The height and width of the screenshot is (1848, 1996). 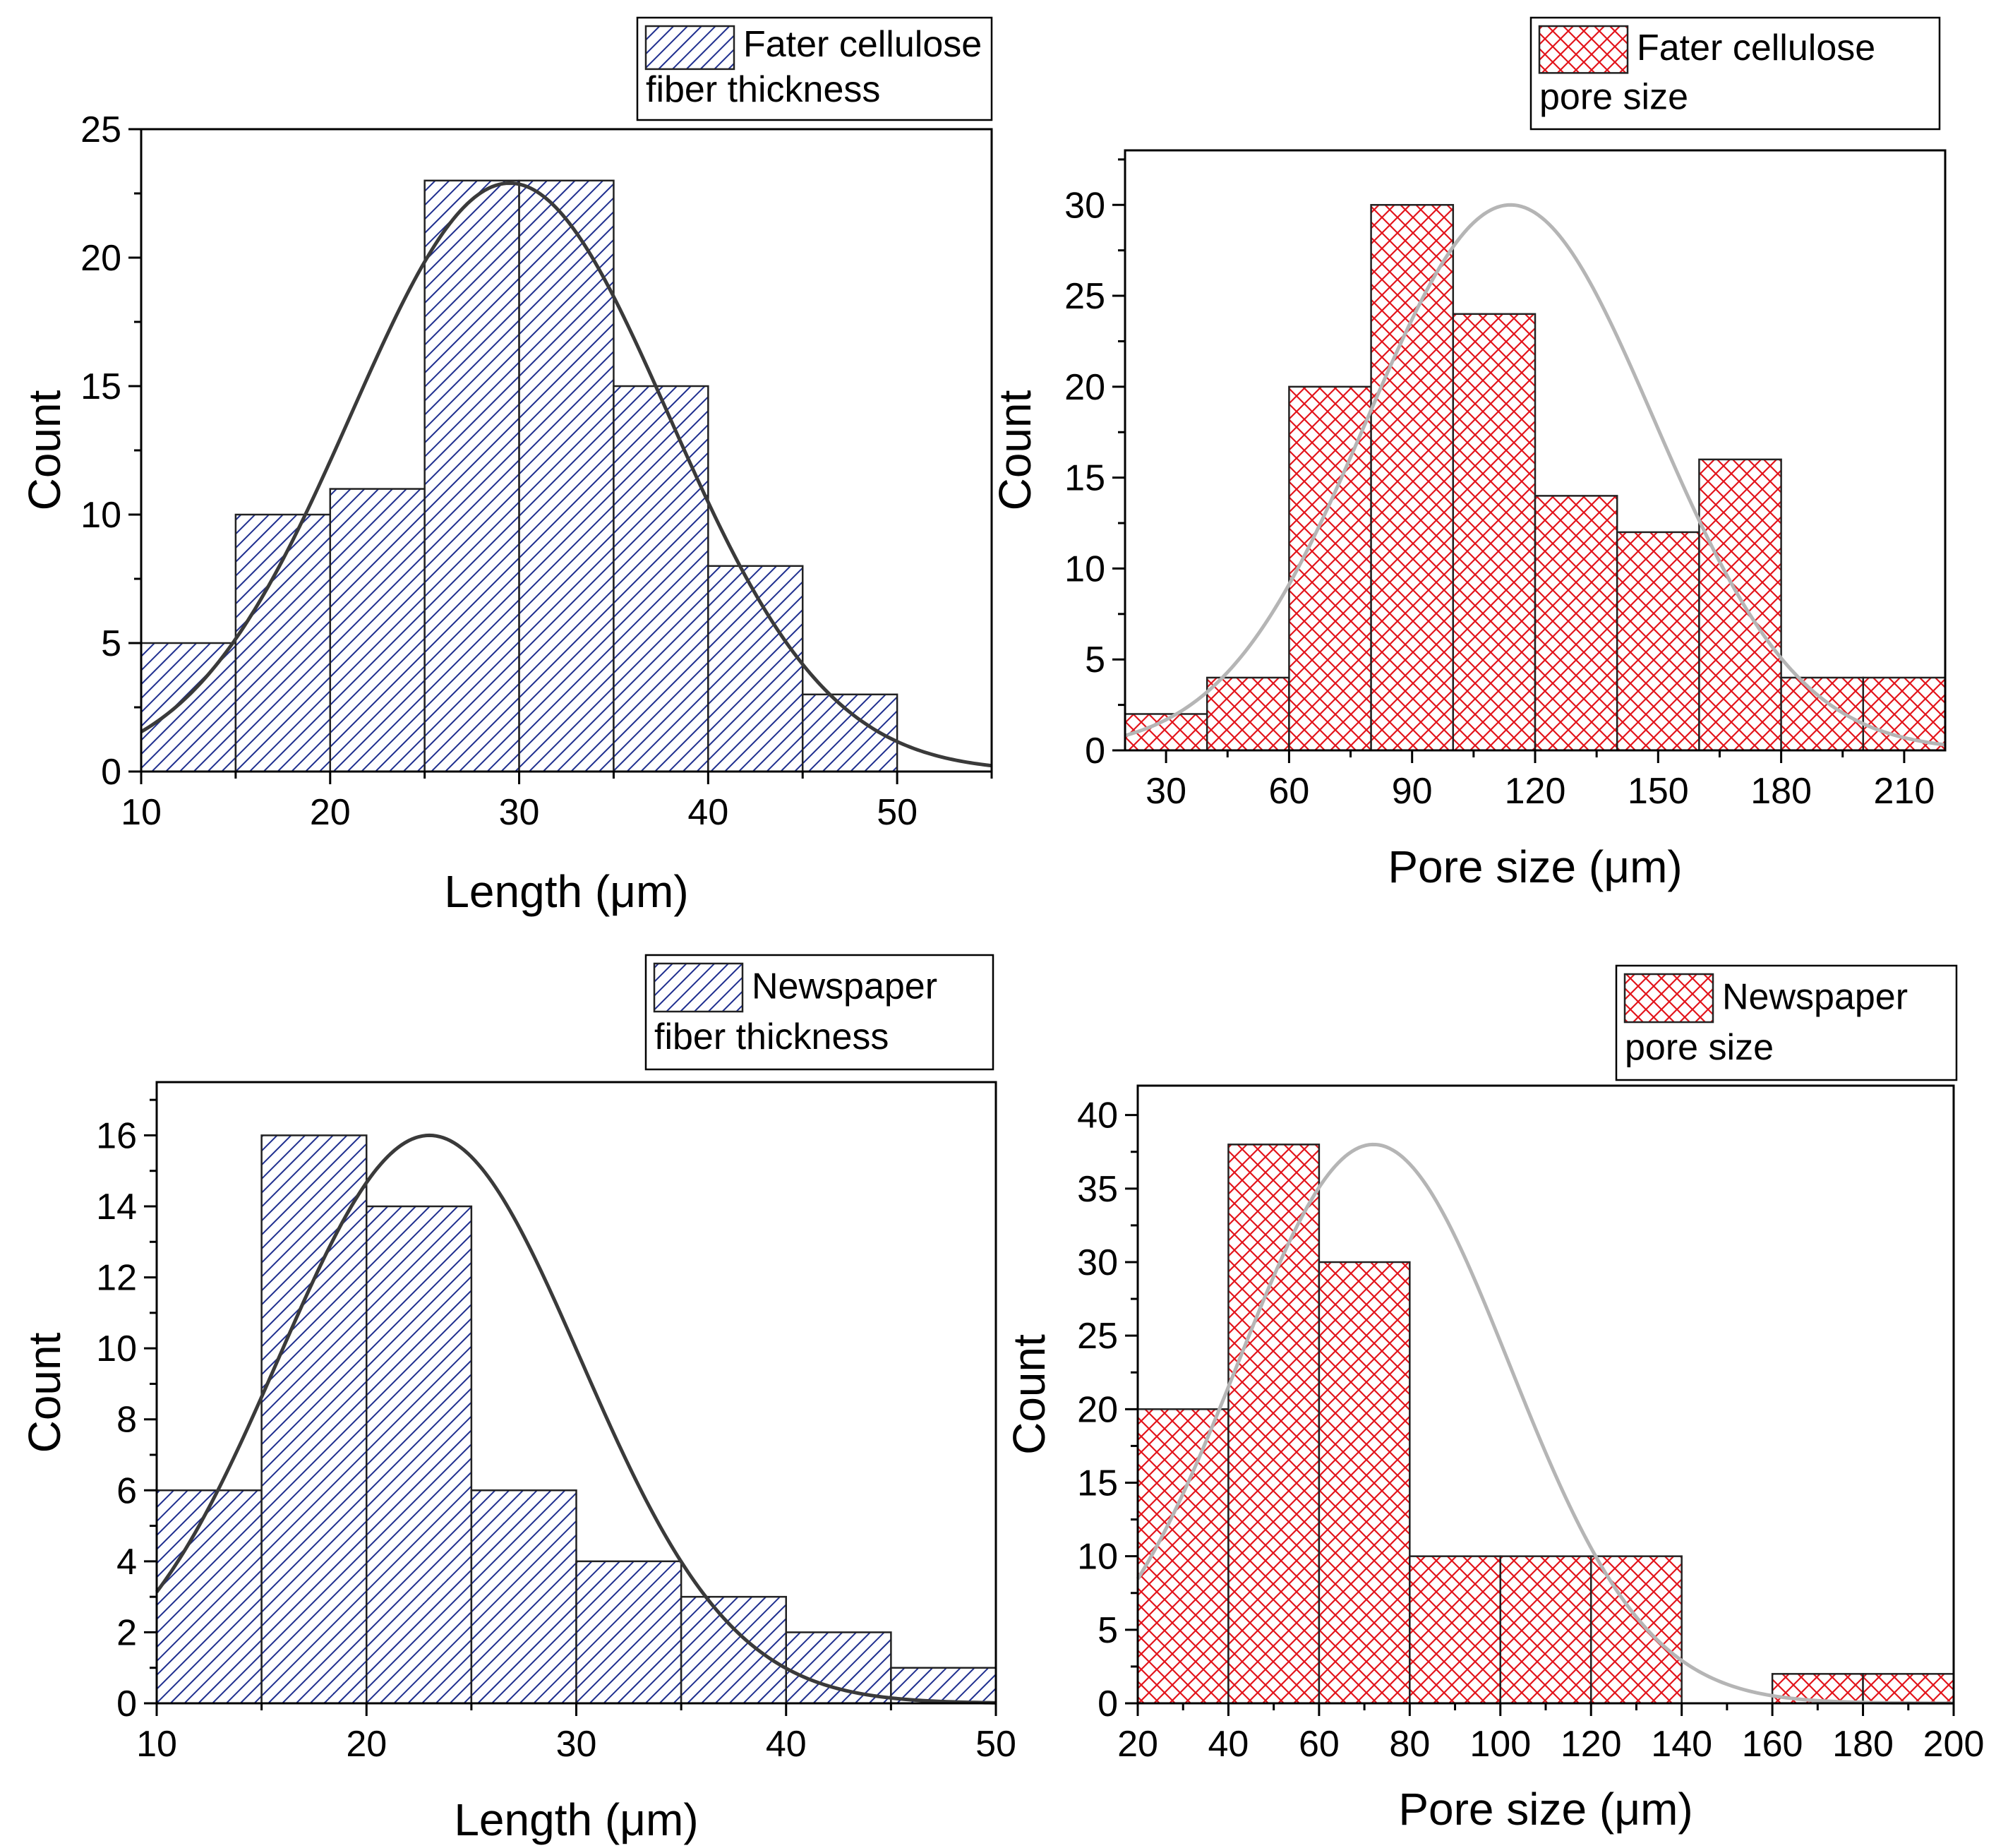 I want to click on legend: Newspaper pore size, so click(x=1786, y=1023).